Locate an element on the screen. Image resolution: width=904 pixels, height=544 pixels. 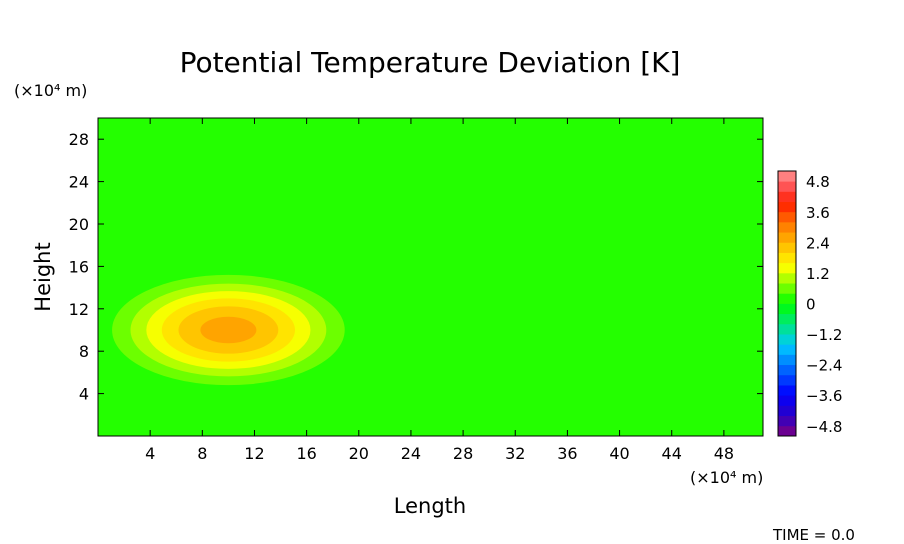
colorbar: 4.8 3.6 2.4 1.2 0 −1.2 −2.4 −3.6 −4.8 is located at coordinates (809, 303).